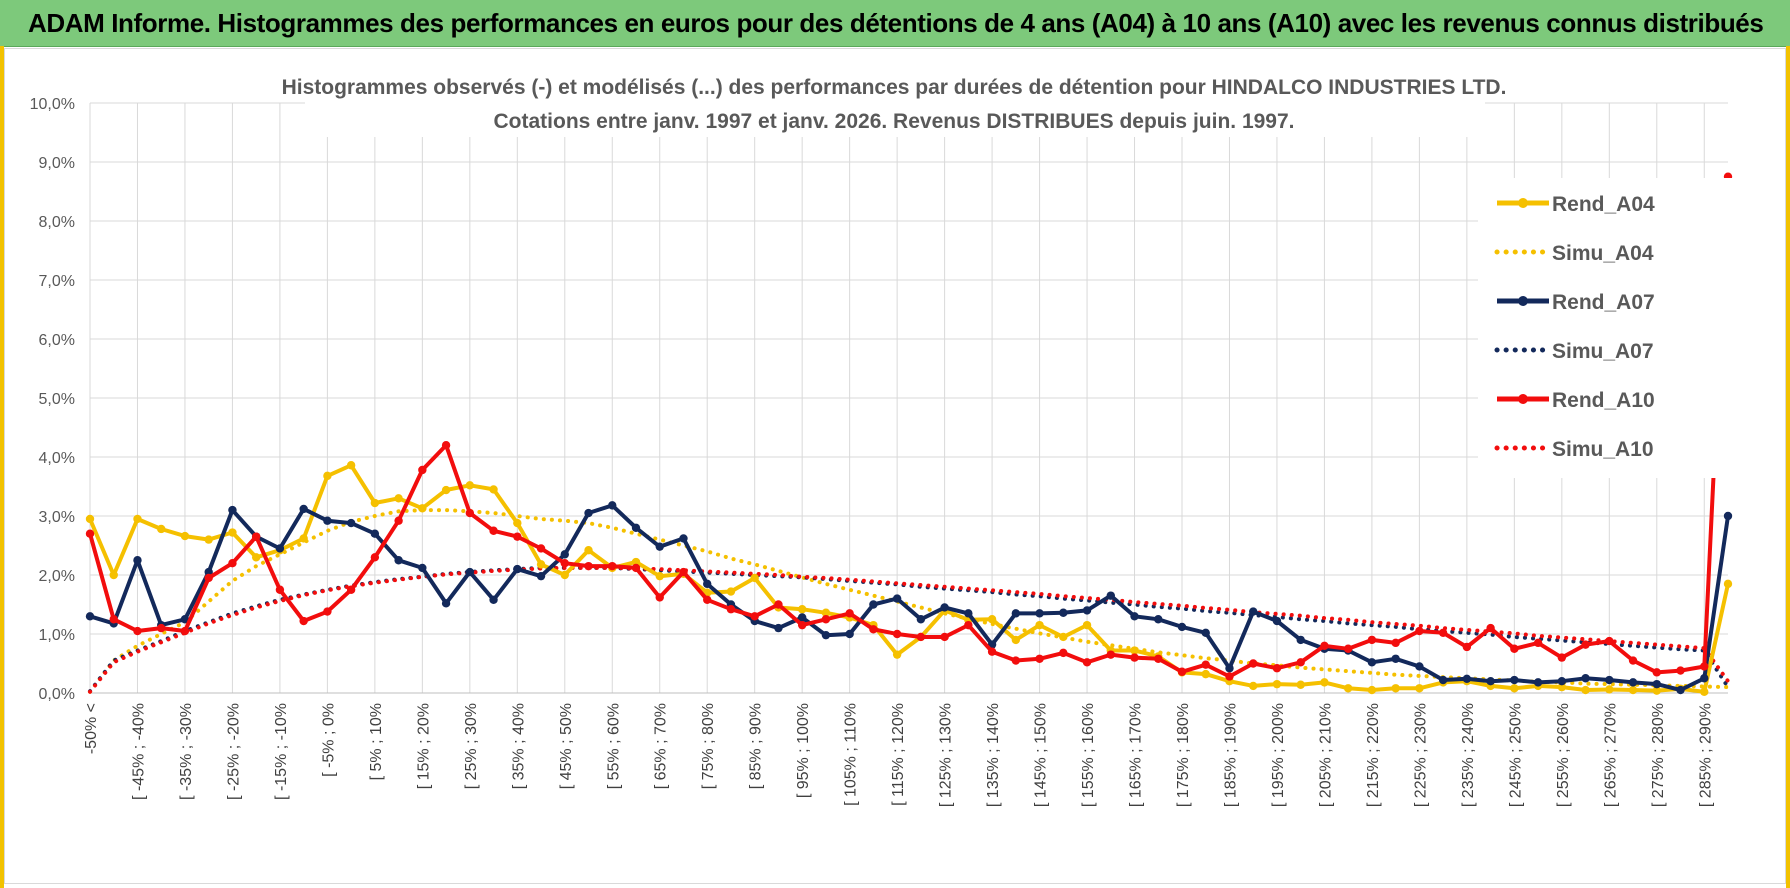 The image size is (1790, 888). I want to click on legend-label-Simu_A04: Simu_A04, so click(1603, 253).